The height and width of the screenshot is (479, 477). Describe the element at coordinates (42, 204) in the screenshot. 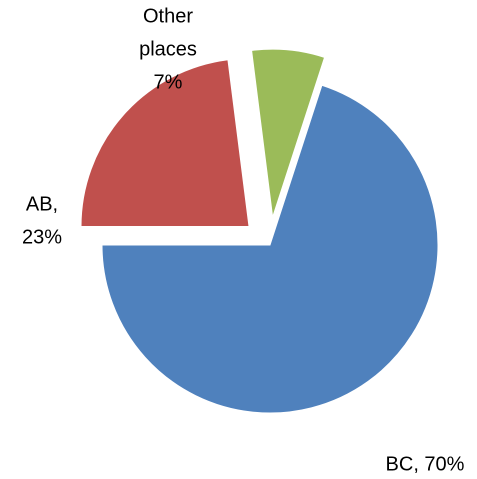

I see `data-label: AB,` at that location.